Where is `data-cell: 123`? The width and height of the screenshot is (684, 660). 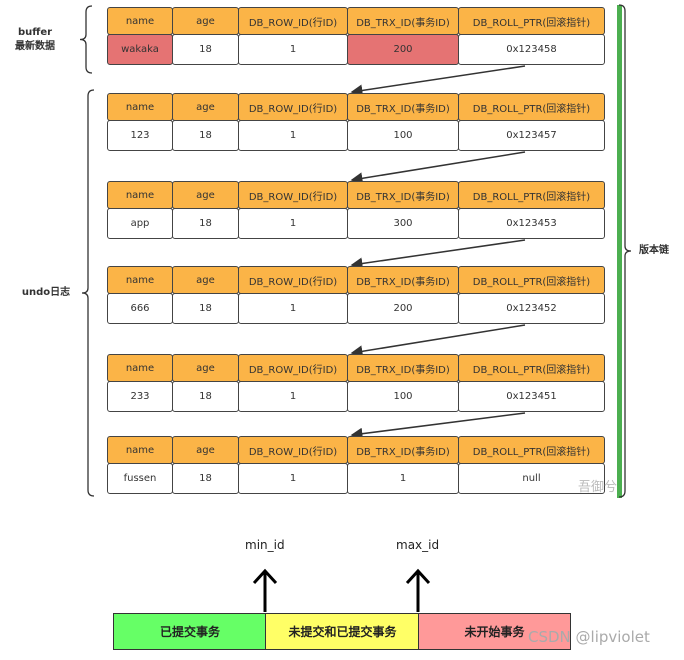 data-cell: 123 is located at coordinates (140, 135).